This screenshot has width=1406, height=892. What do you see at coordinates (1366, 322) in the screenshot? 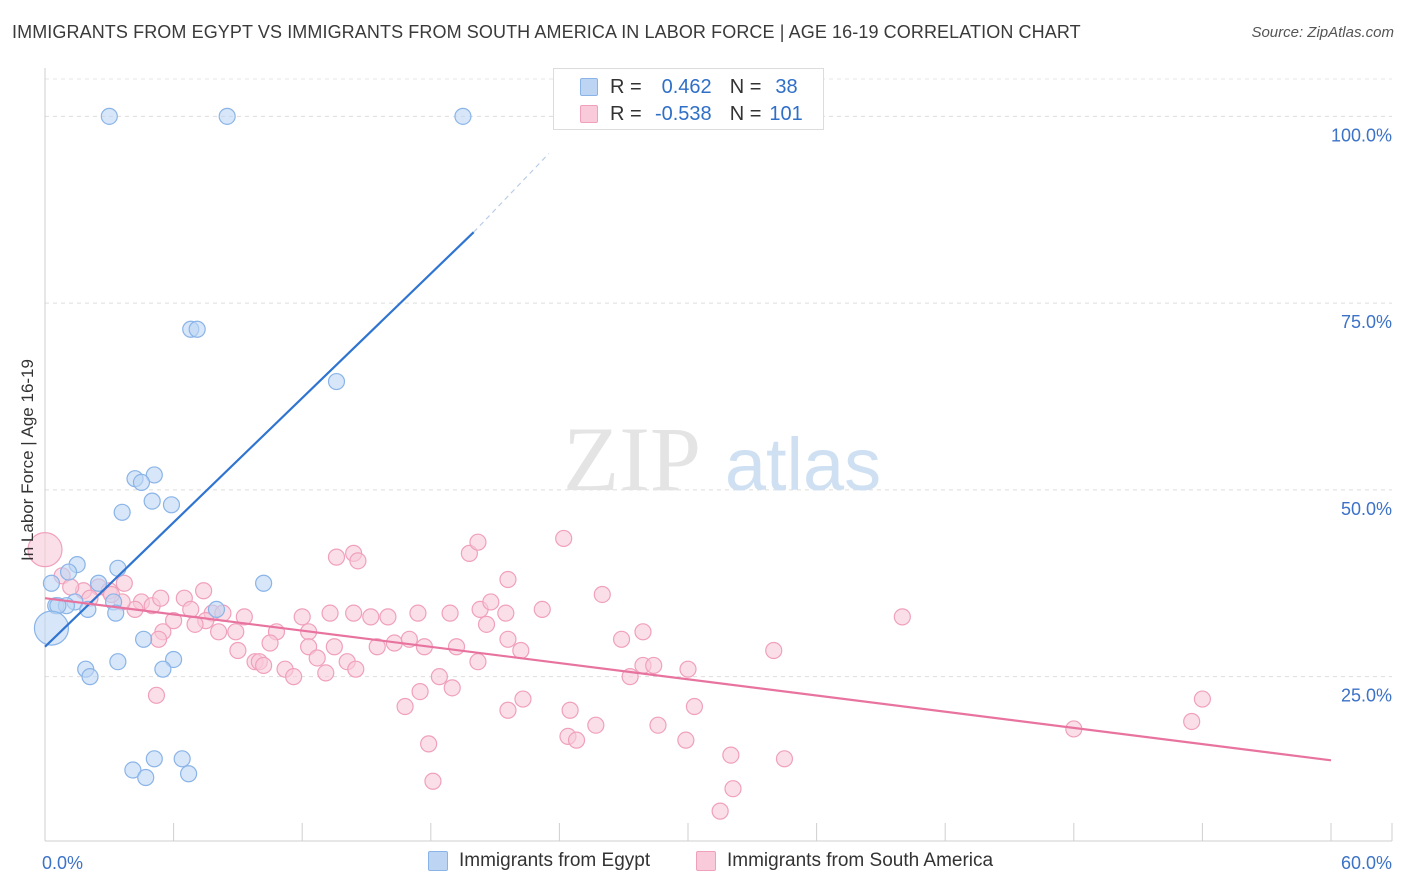
I see `y-tick-label: 75.0%` at bounding box center [1366, 322].